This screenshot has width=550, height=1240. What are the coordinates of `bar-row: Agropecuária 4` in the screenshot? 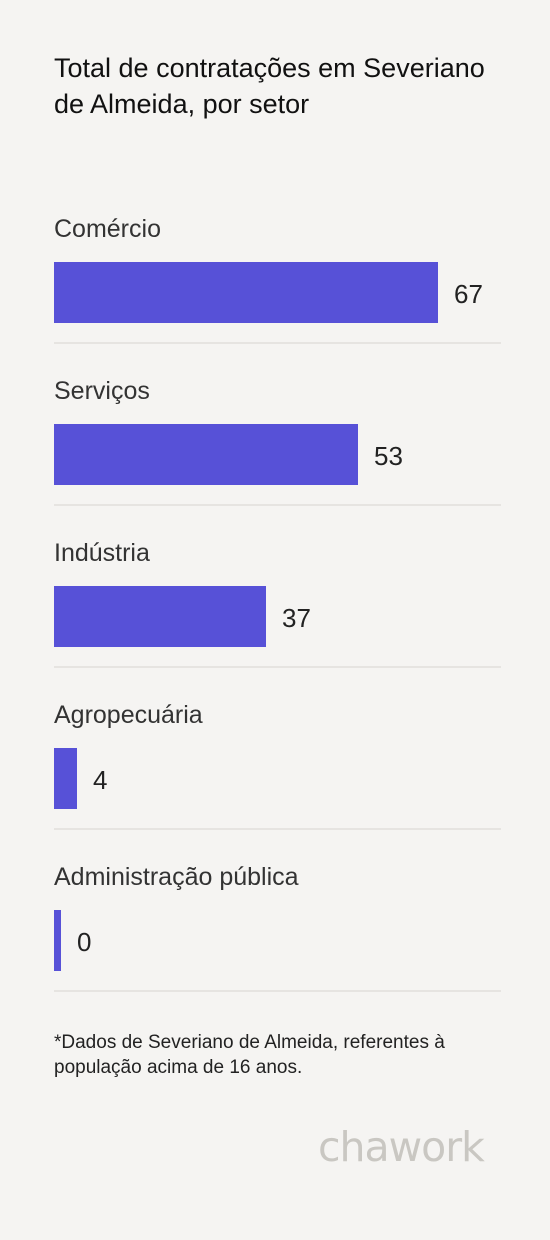 It's located at (277, 767).